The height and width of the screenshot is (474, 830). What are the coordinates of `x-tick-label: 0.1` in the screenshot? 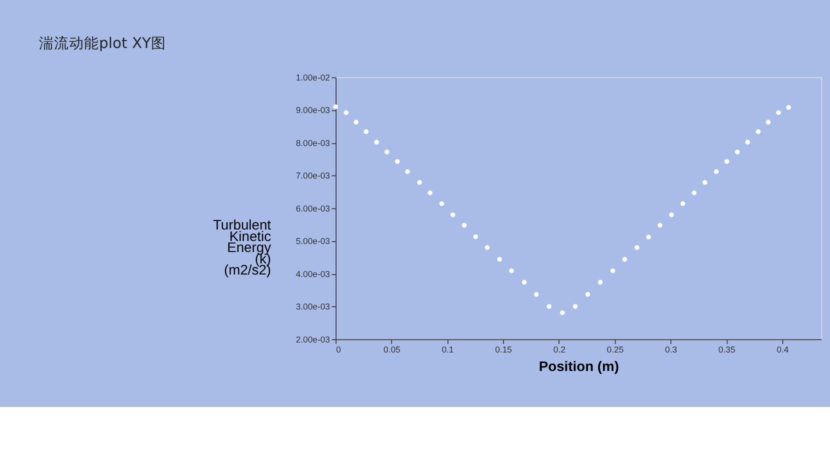 It's located at (448, 349).